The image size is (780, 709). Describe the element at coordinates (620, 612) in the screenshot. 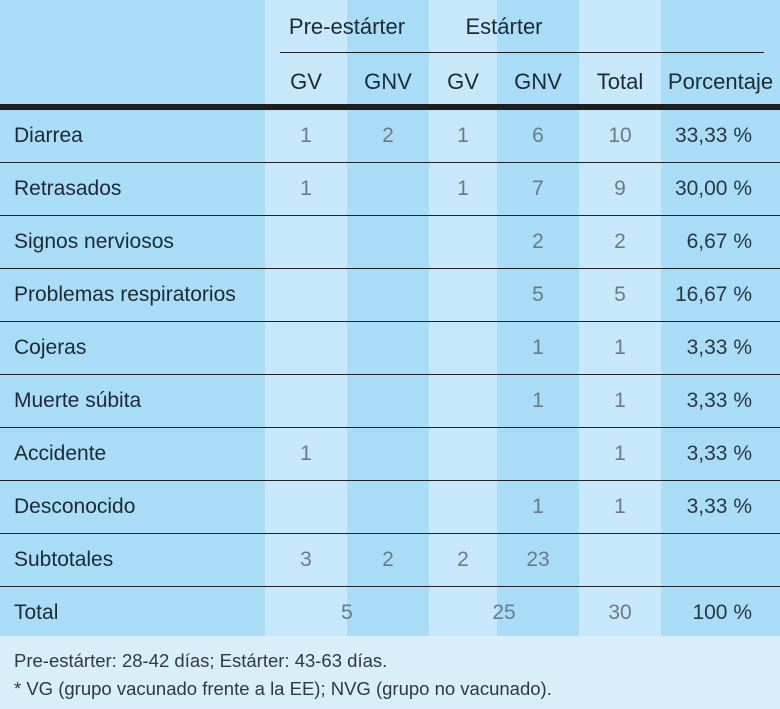

I see `total-total: 30` at that location.